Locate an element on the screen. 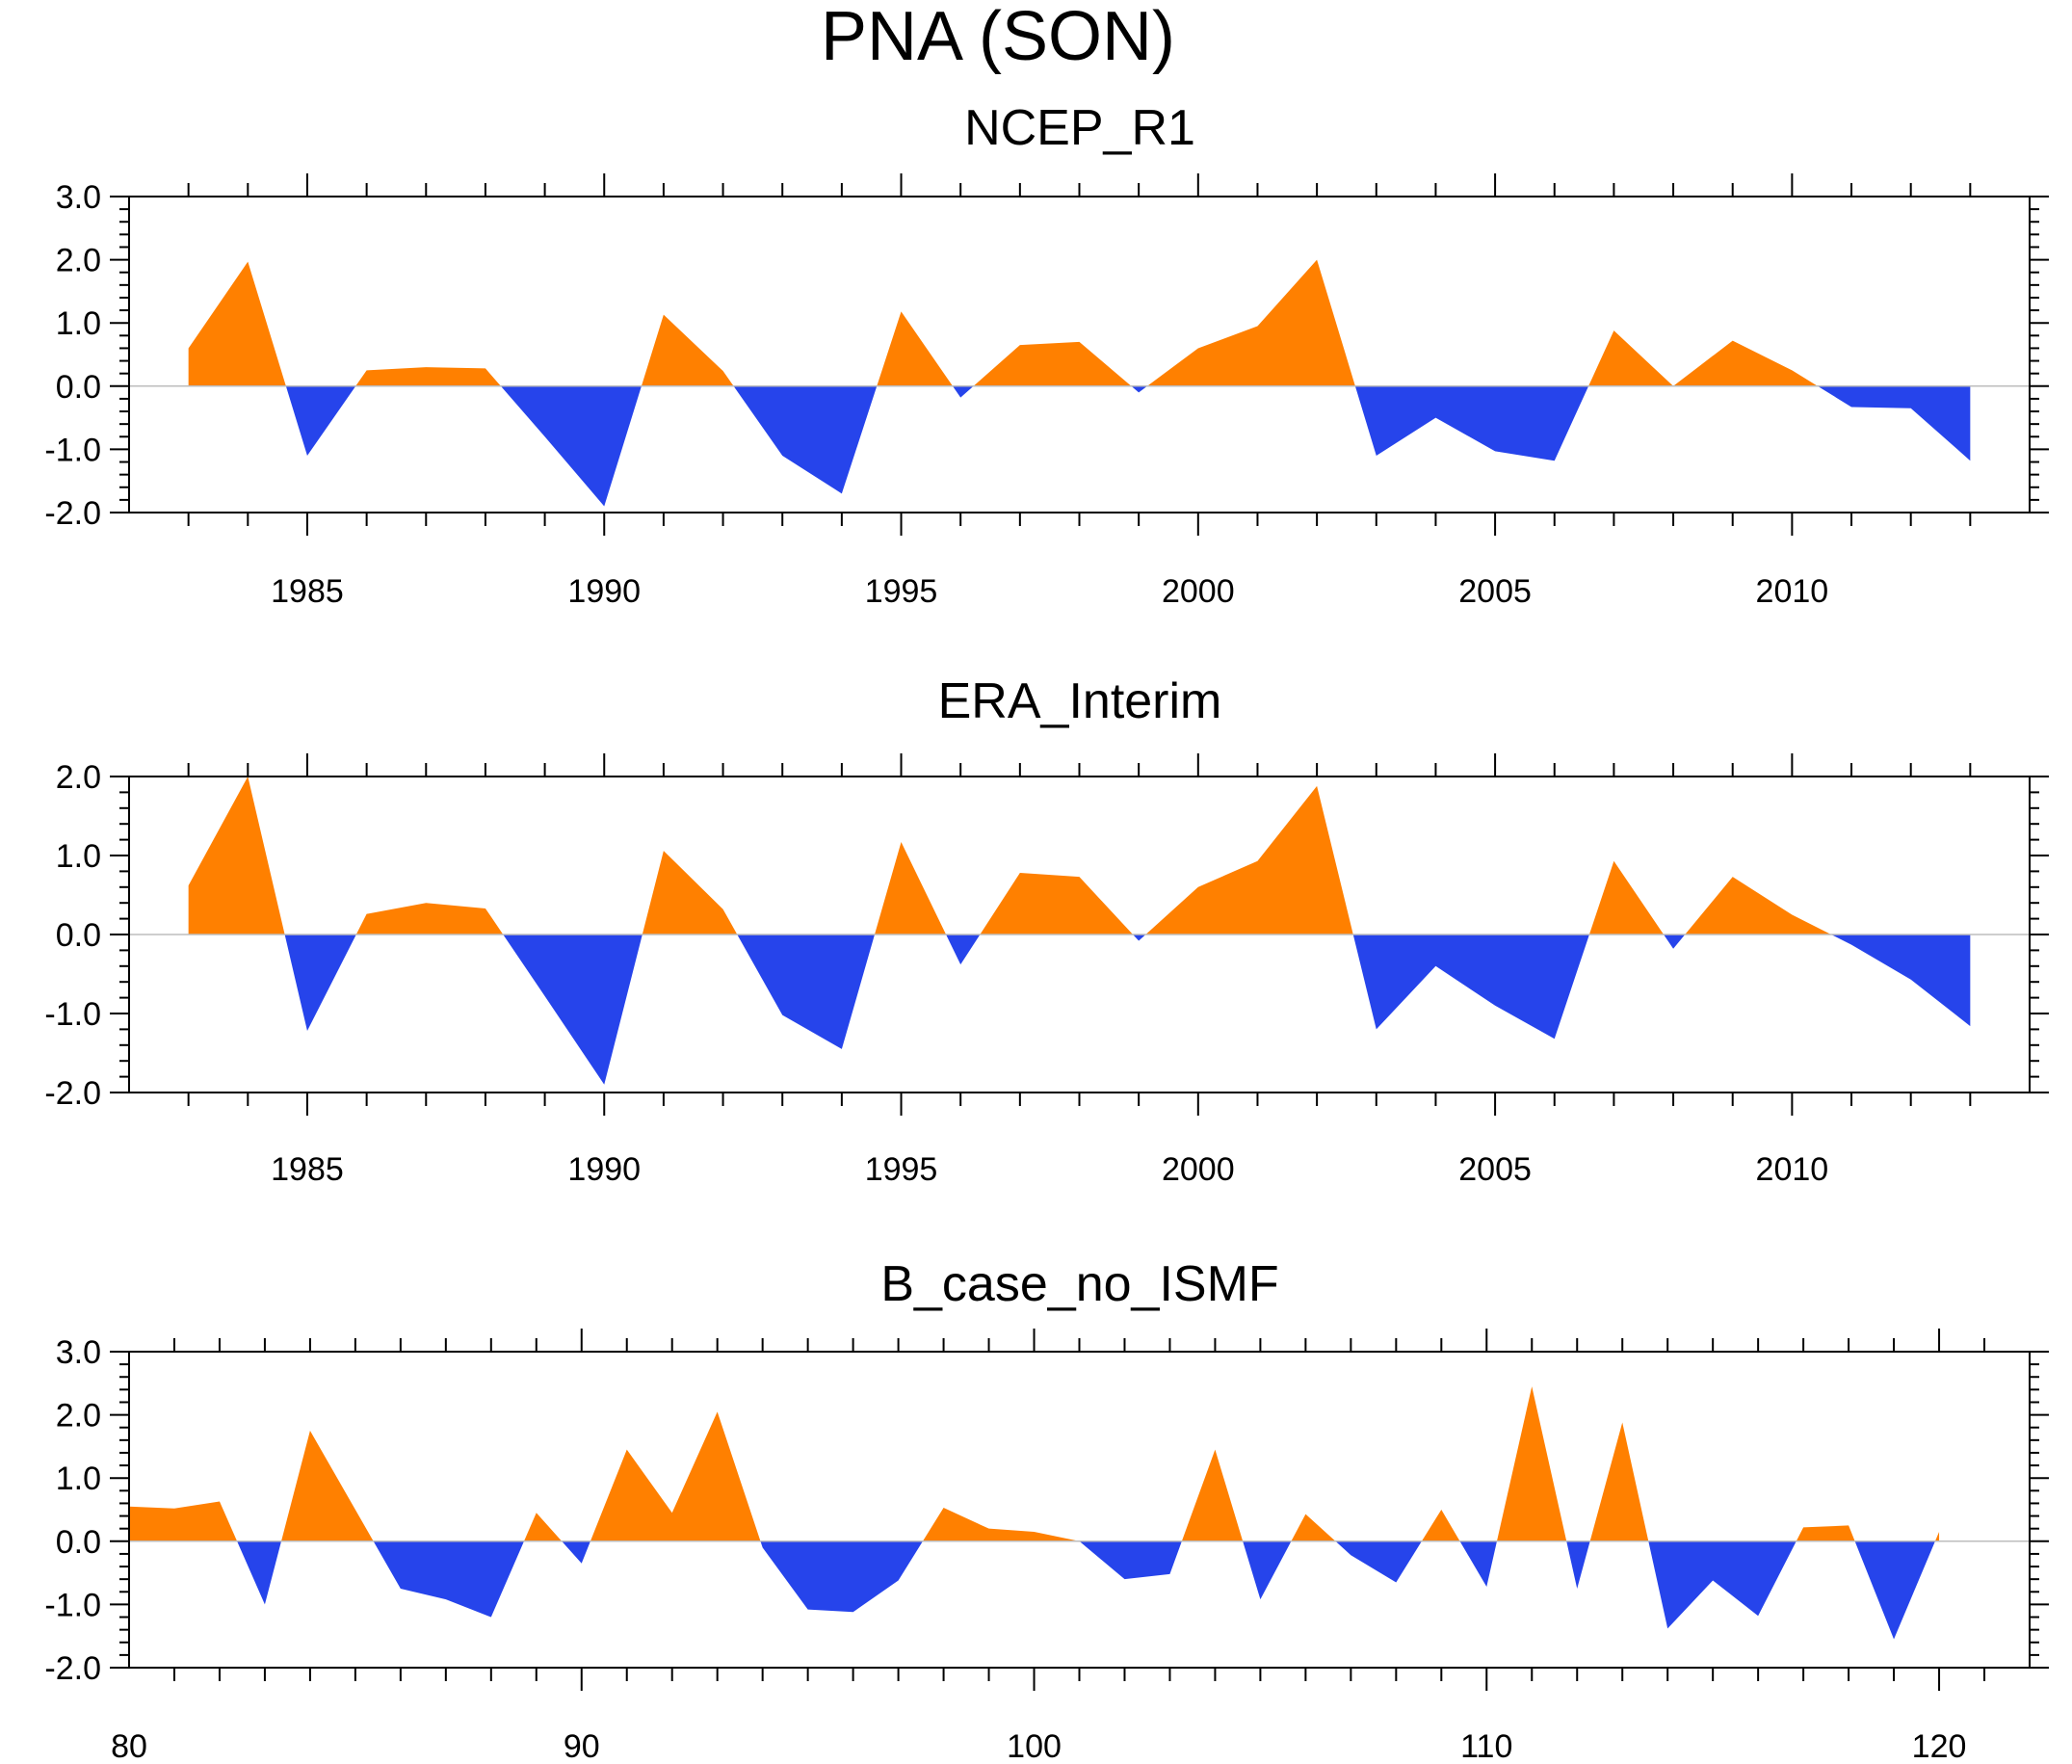  x-tick-label: 100 is located at coordinates (1035, 1746).